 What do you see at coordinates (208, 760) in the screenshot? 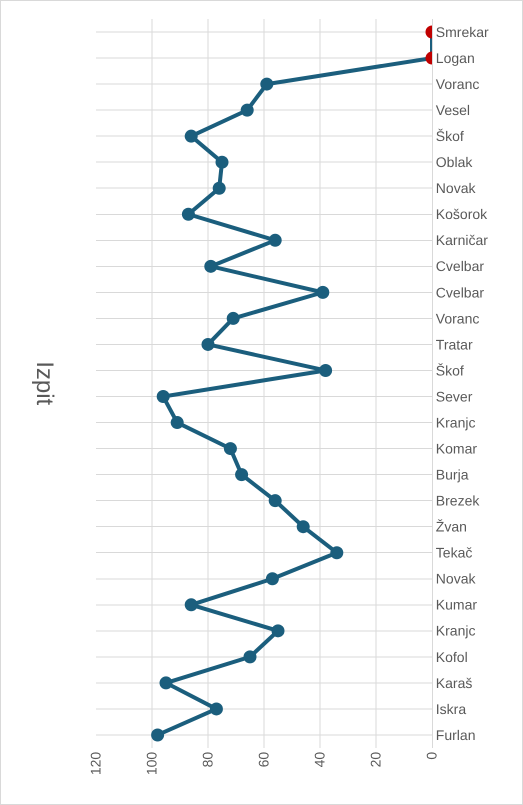
I see `x-tick-label: 80` at bounding box center [208, 760].